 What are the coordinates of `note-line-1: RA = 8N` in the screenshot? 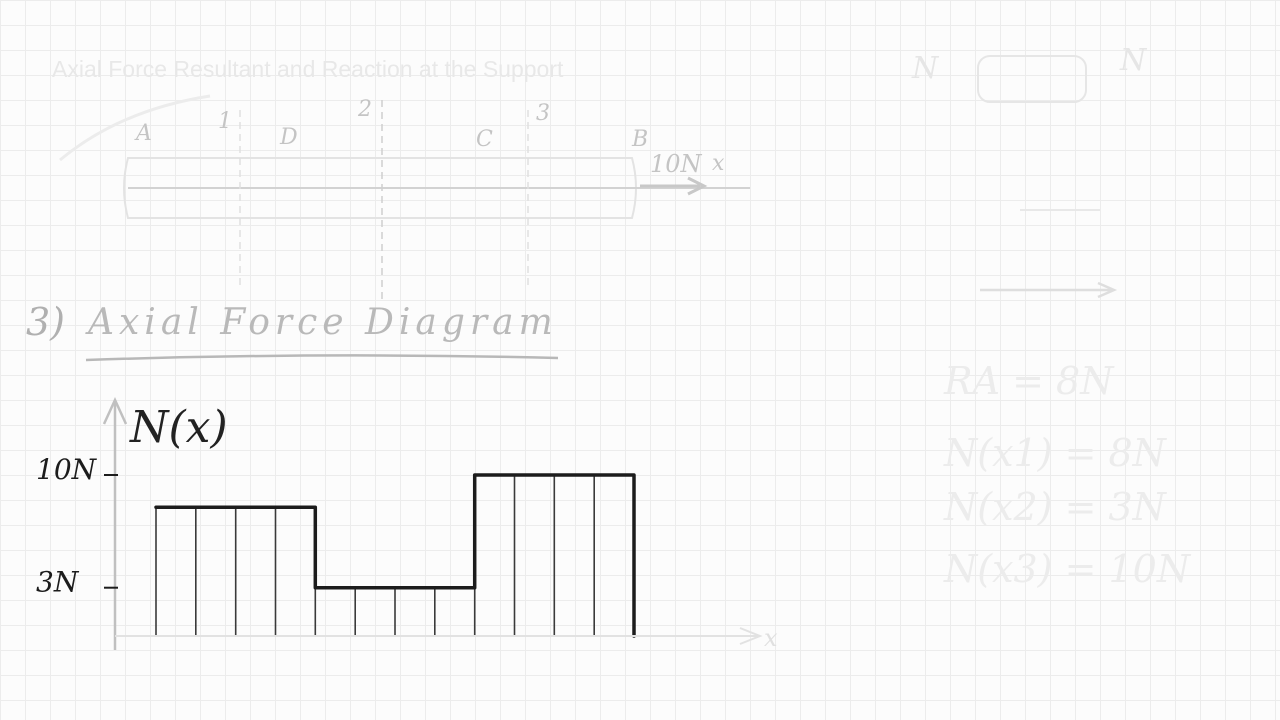 It's located at (1029, 381).